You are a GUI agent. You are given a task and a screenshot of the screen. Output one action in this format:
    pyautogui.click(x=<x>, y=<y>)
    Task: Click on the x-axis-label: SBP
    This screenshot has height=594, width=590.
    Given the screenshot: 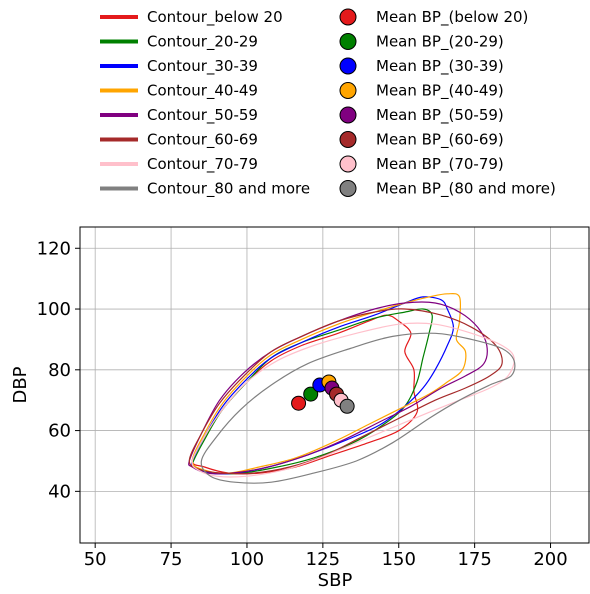 What is the action you would take?
    pyautogui.click(x=335, y=580)
    